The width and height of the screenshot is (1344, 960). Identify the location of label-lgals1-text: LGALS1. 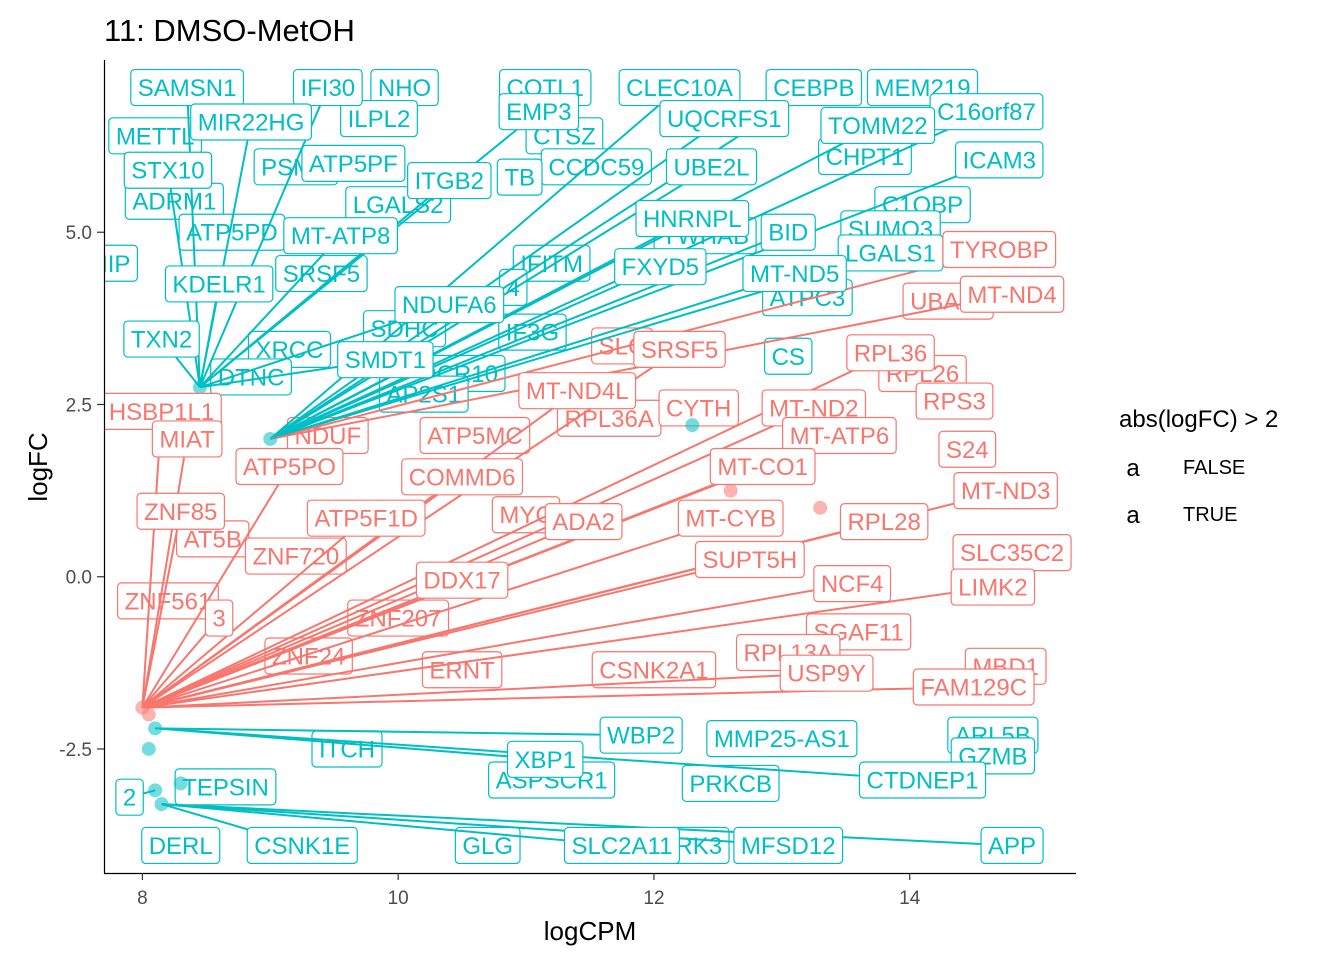
(890, 253).